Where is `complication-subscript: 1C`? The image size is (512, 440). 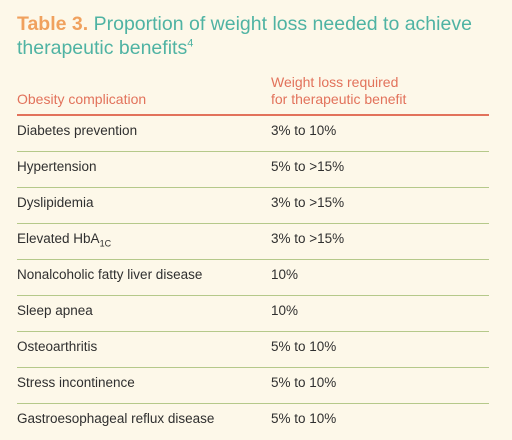 complication-subscript: 1C is located at coordinates (105, 243).